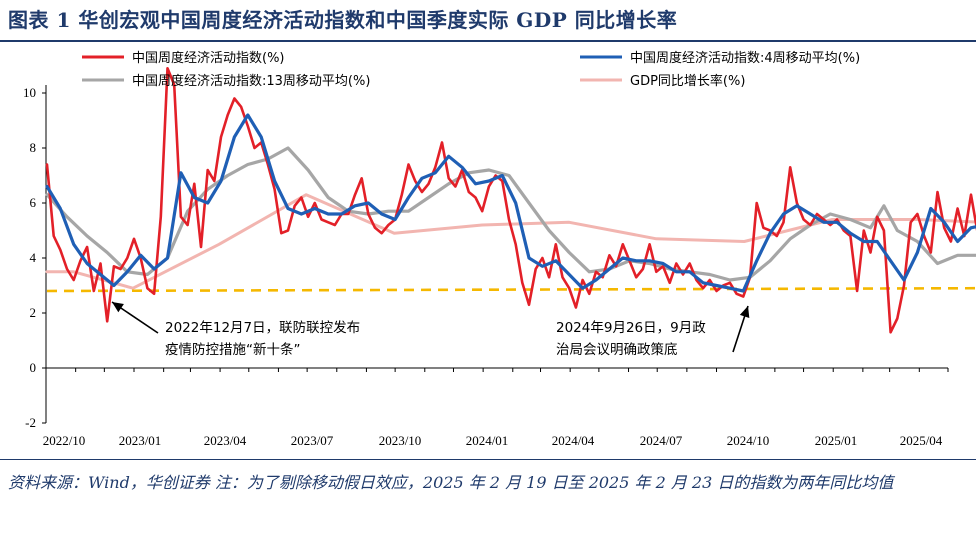 The width and height of the screenshot is (976, 551). I want to click on x-tick-label: 2025/01, so click(836, 440).